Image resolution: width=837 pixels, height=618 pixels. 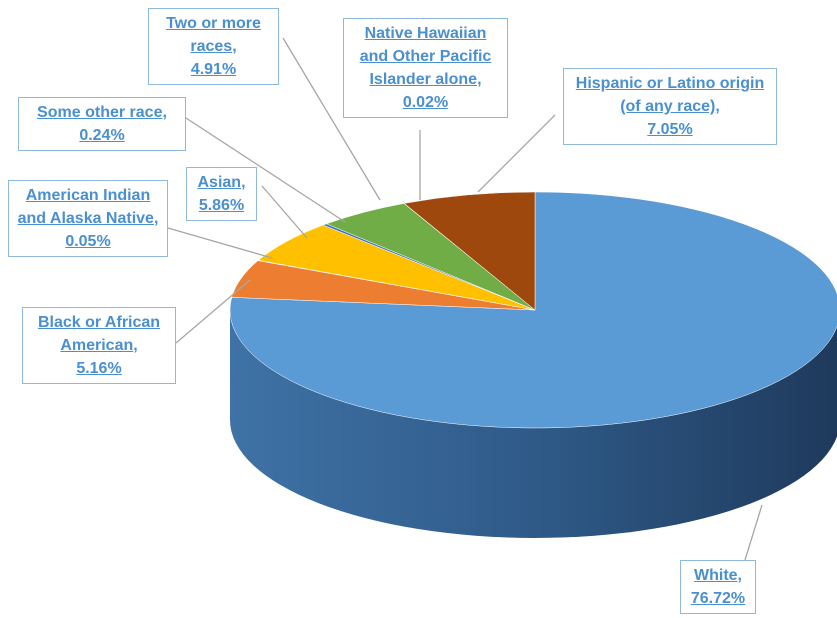 I want to click on data-label: American Indian and Alaska Native, 0.05%, so click(x=88, y=218).